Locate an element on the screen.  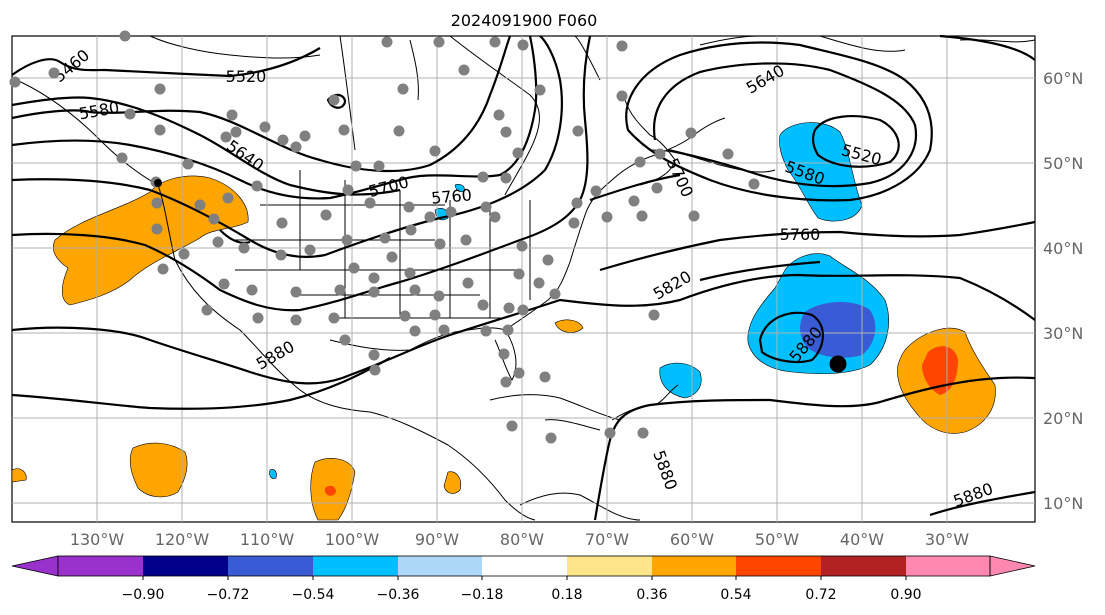
colorbar-tick-label: −0.18 is located at coordinates (482, 595).